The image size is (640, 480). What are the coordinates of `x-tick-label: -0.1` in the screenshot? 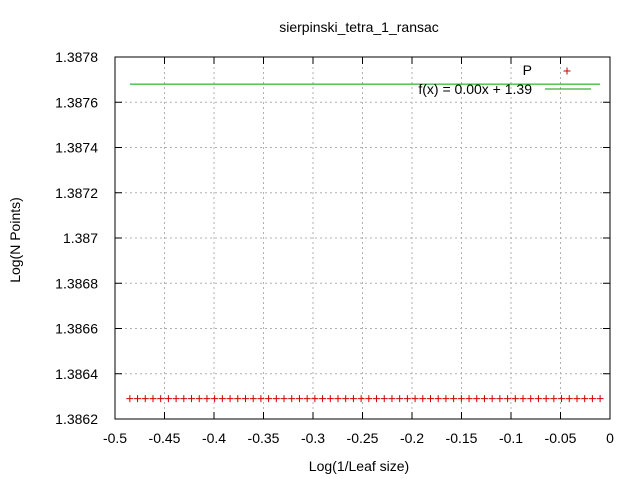 It's located at (511, 438).